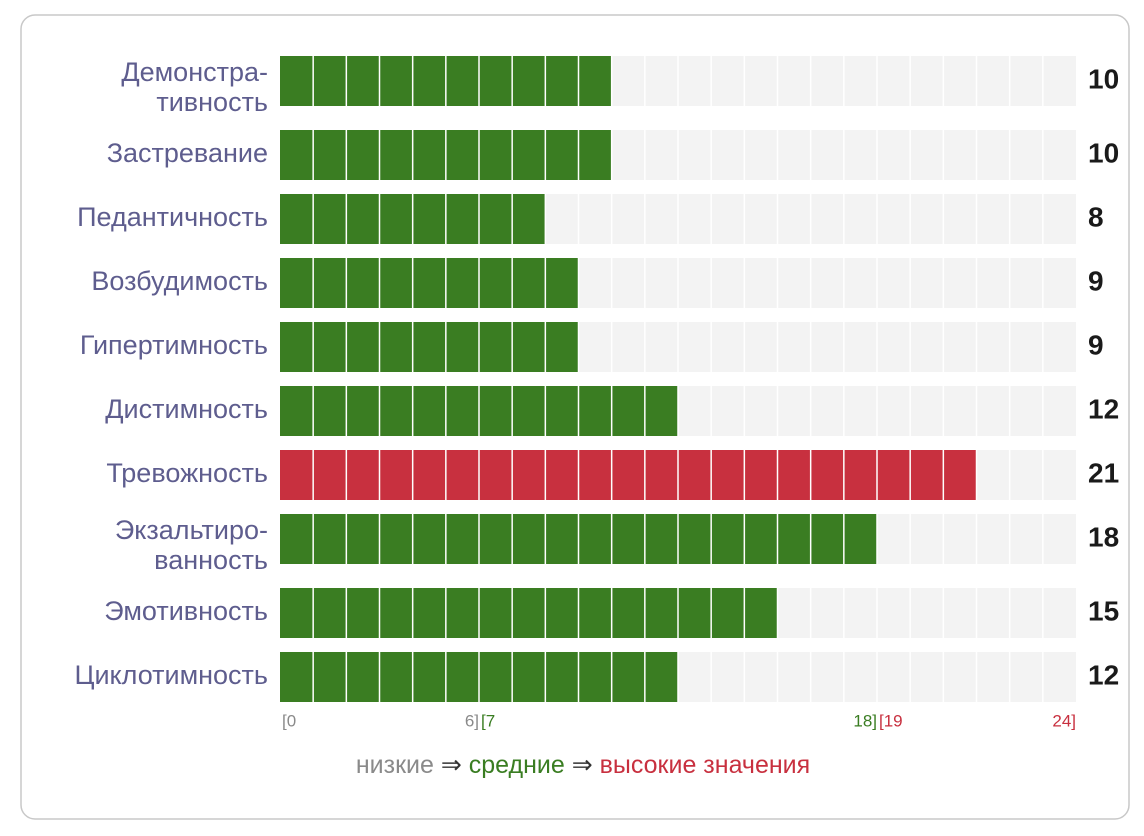 This screenshot has height=836, width=1144. What do you see at coordinates (187, 153) in the screenshot?
I see `category-label: Застревание` at bounding box center [187, 153].